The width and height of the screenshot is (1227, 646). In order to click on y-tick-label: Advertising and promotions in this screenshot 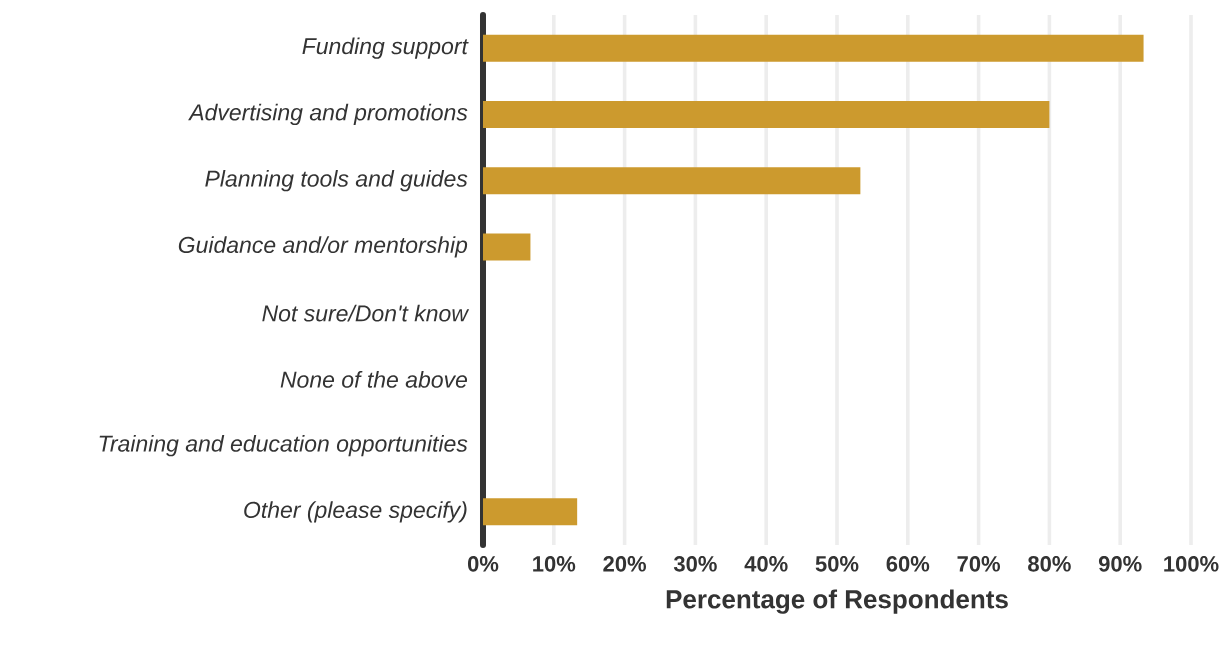, I will do `click(328, 114)`.